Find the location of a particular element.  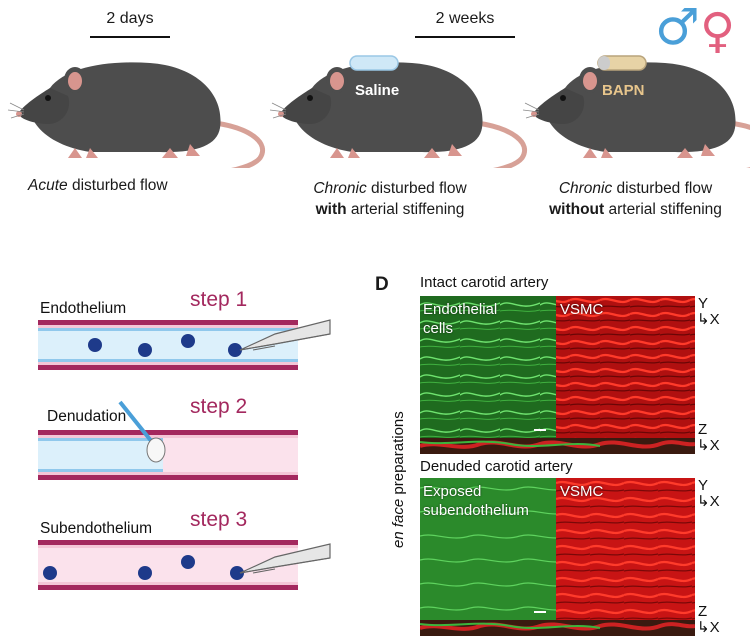

caption-acute: Acute disturbed flow is located at coordinates (118, 185).